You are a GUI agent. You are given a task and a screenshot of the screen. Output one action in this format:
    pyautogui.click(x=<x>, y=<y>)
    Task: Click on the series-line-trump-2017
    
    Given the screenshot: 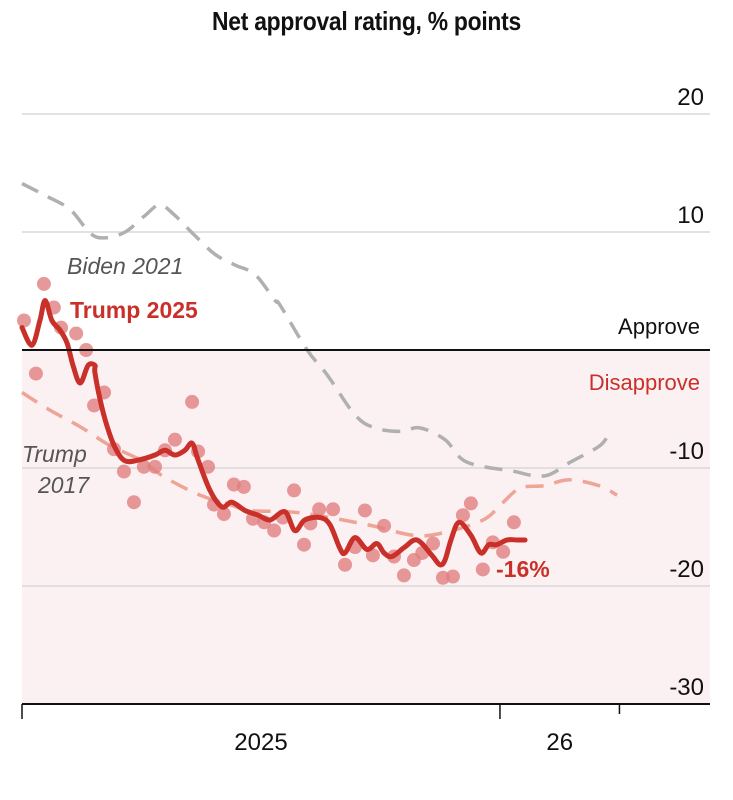 What is the action you would take?
    pyautogui.click(x=319, y=464)
    